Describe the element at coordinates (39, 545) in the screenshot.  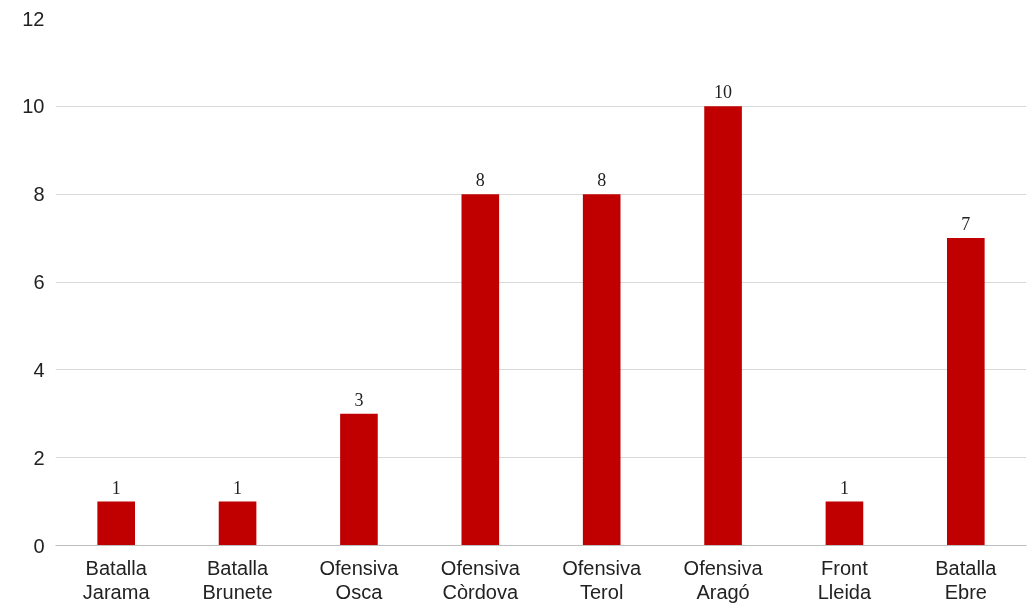
I see `y-tick-label: 0` at that location.